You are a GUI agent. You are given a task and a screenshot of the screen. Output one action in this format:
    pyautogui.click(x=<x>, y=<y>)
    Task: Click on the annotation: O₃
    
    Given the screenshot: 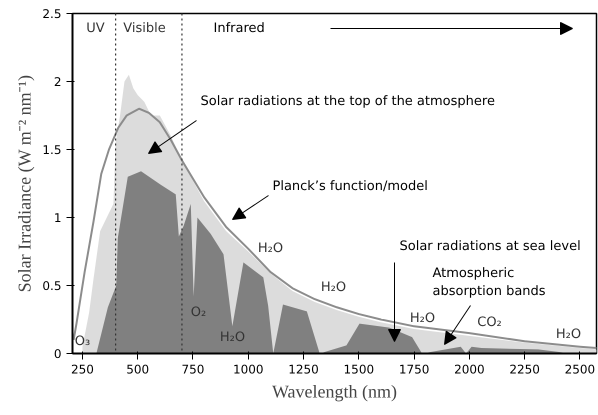 What is the action you would take?
    pyautogui.click(x=82, y=341)
    